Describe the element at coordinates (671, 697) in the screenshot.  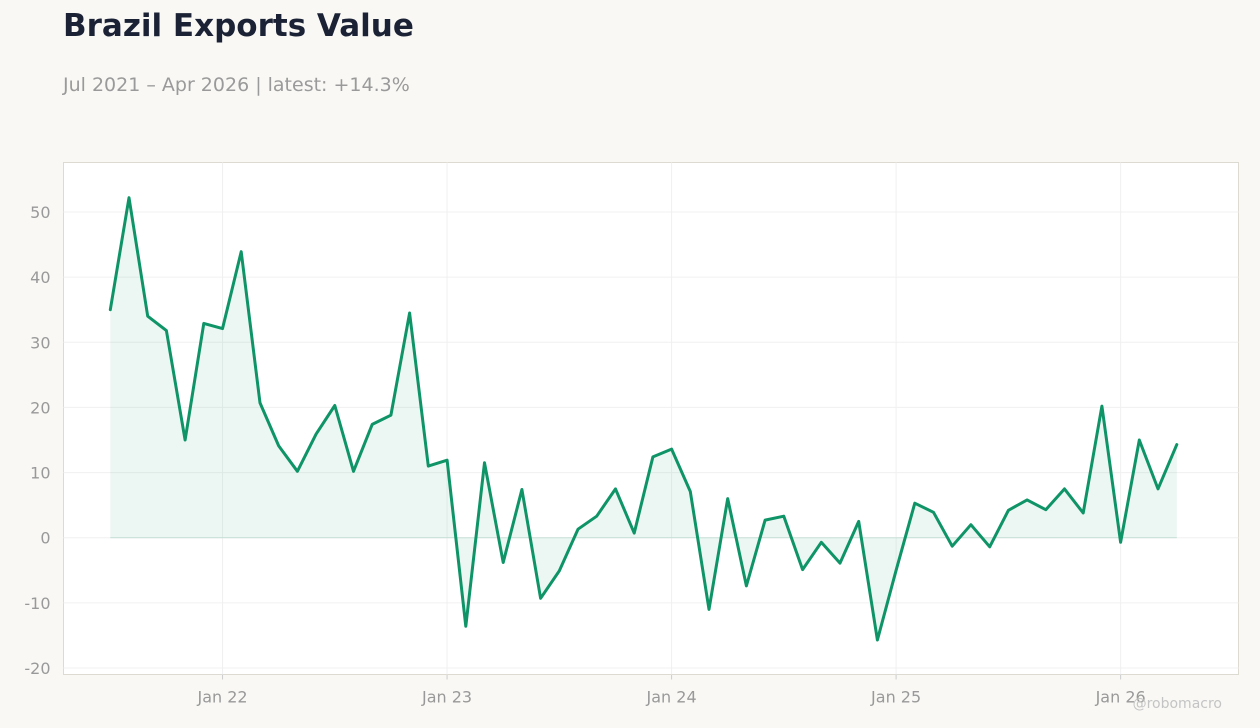
I see `x-tick-label: Jan 24` at that location.